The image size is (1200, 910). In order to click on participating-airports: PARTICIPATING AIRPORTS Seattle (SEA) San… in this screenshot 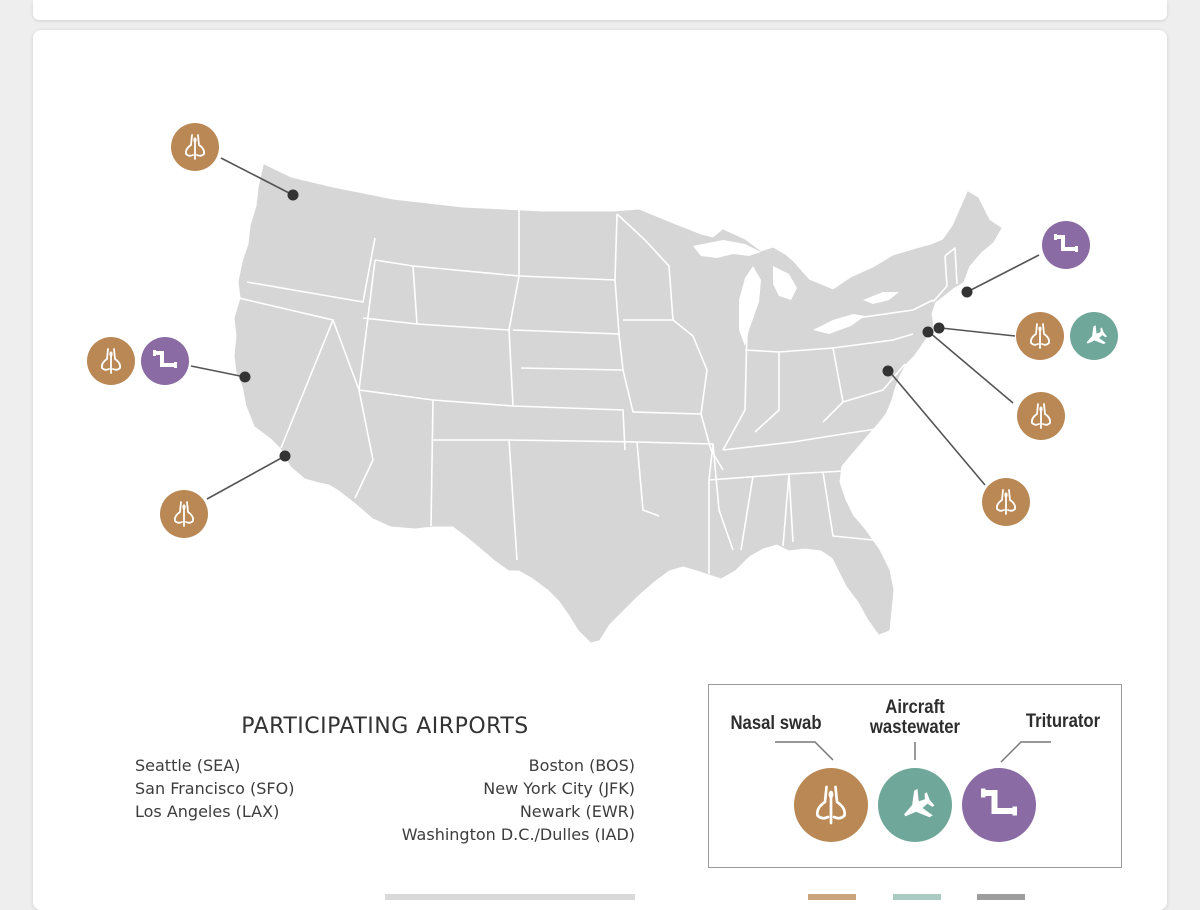, I will do `click(385, 779)`.